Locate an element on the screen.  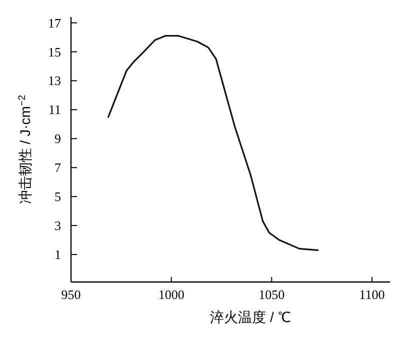
y-tick-label: 15 is located at coordinates (54, 52).